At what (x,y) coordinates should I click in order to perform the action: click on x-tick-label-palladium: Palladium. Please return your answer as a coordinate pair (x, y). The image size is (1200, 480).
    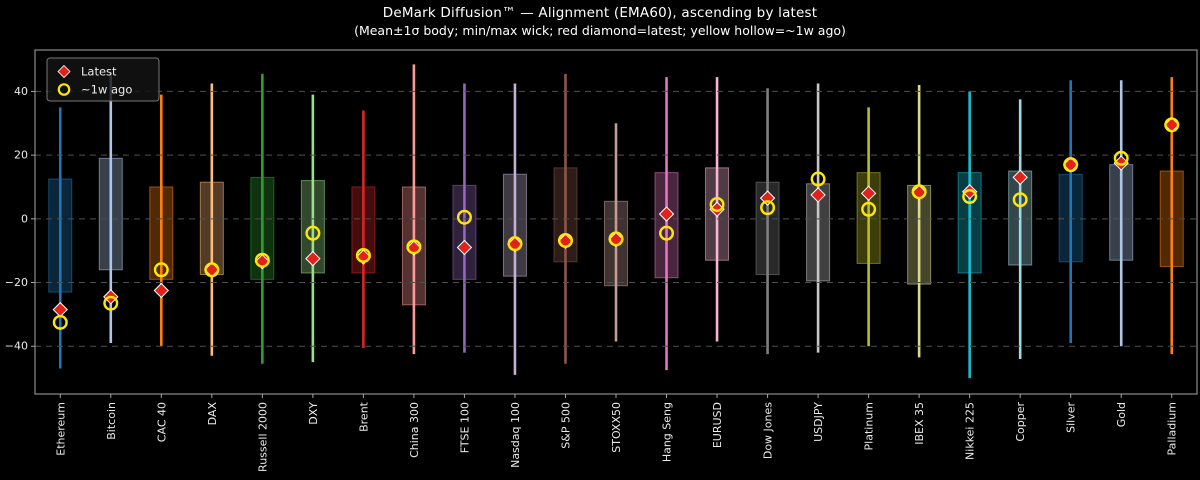
    Looking at the image, I should click on (1172, 428).